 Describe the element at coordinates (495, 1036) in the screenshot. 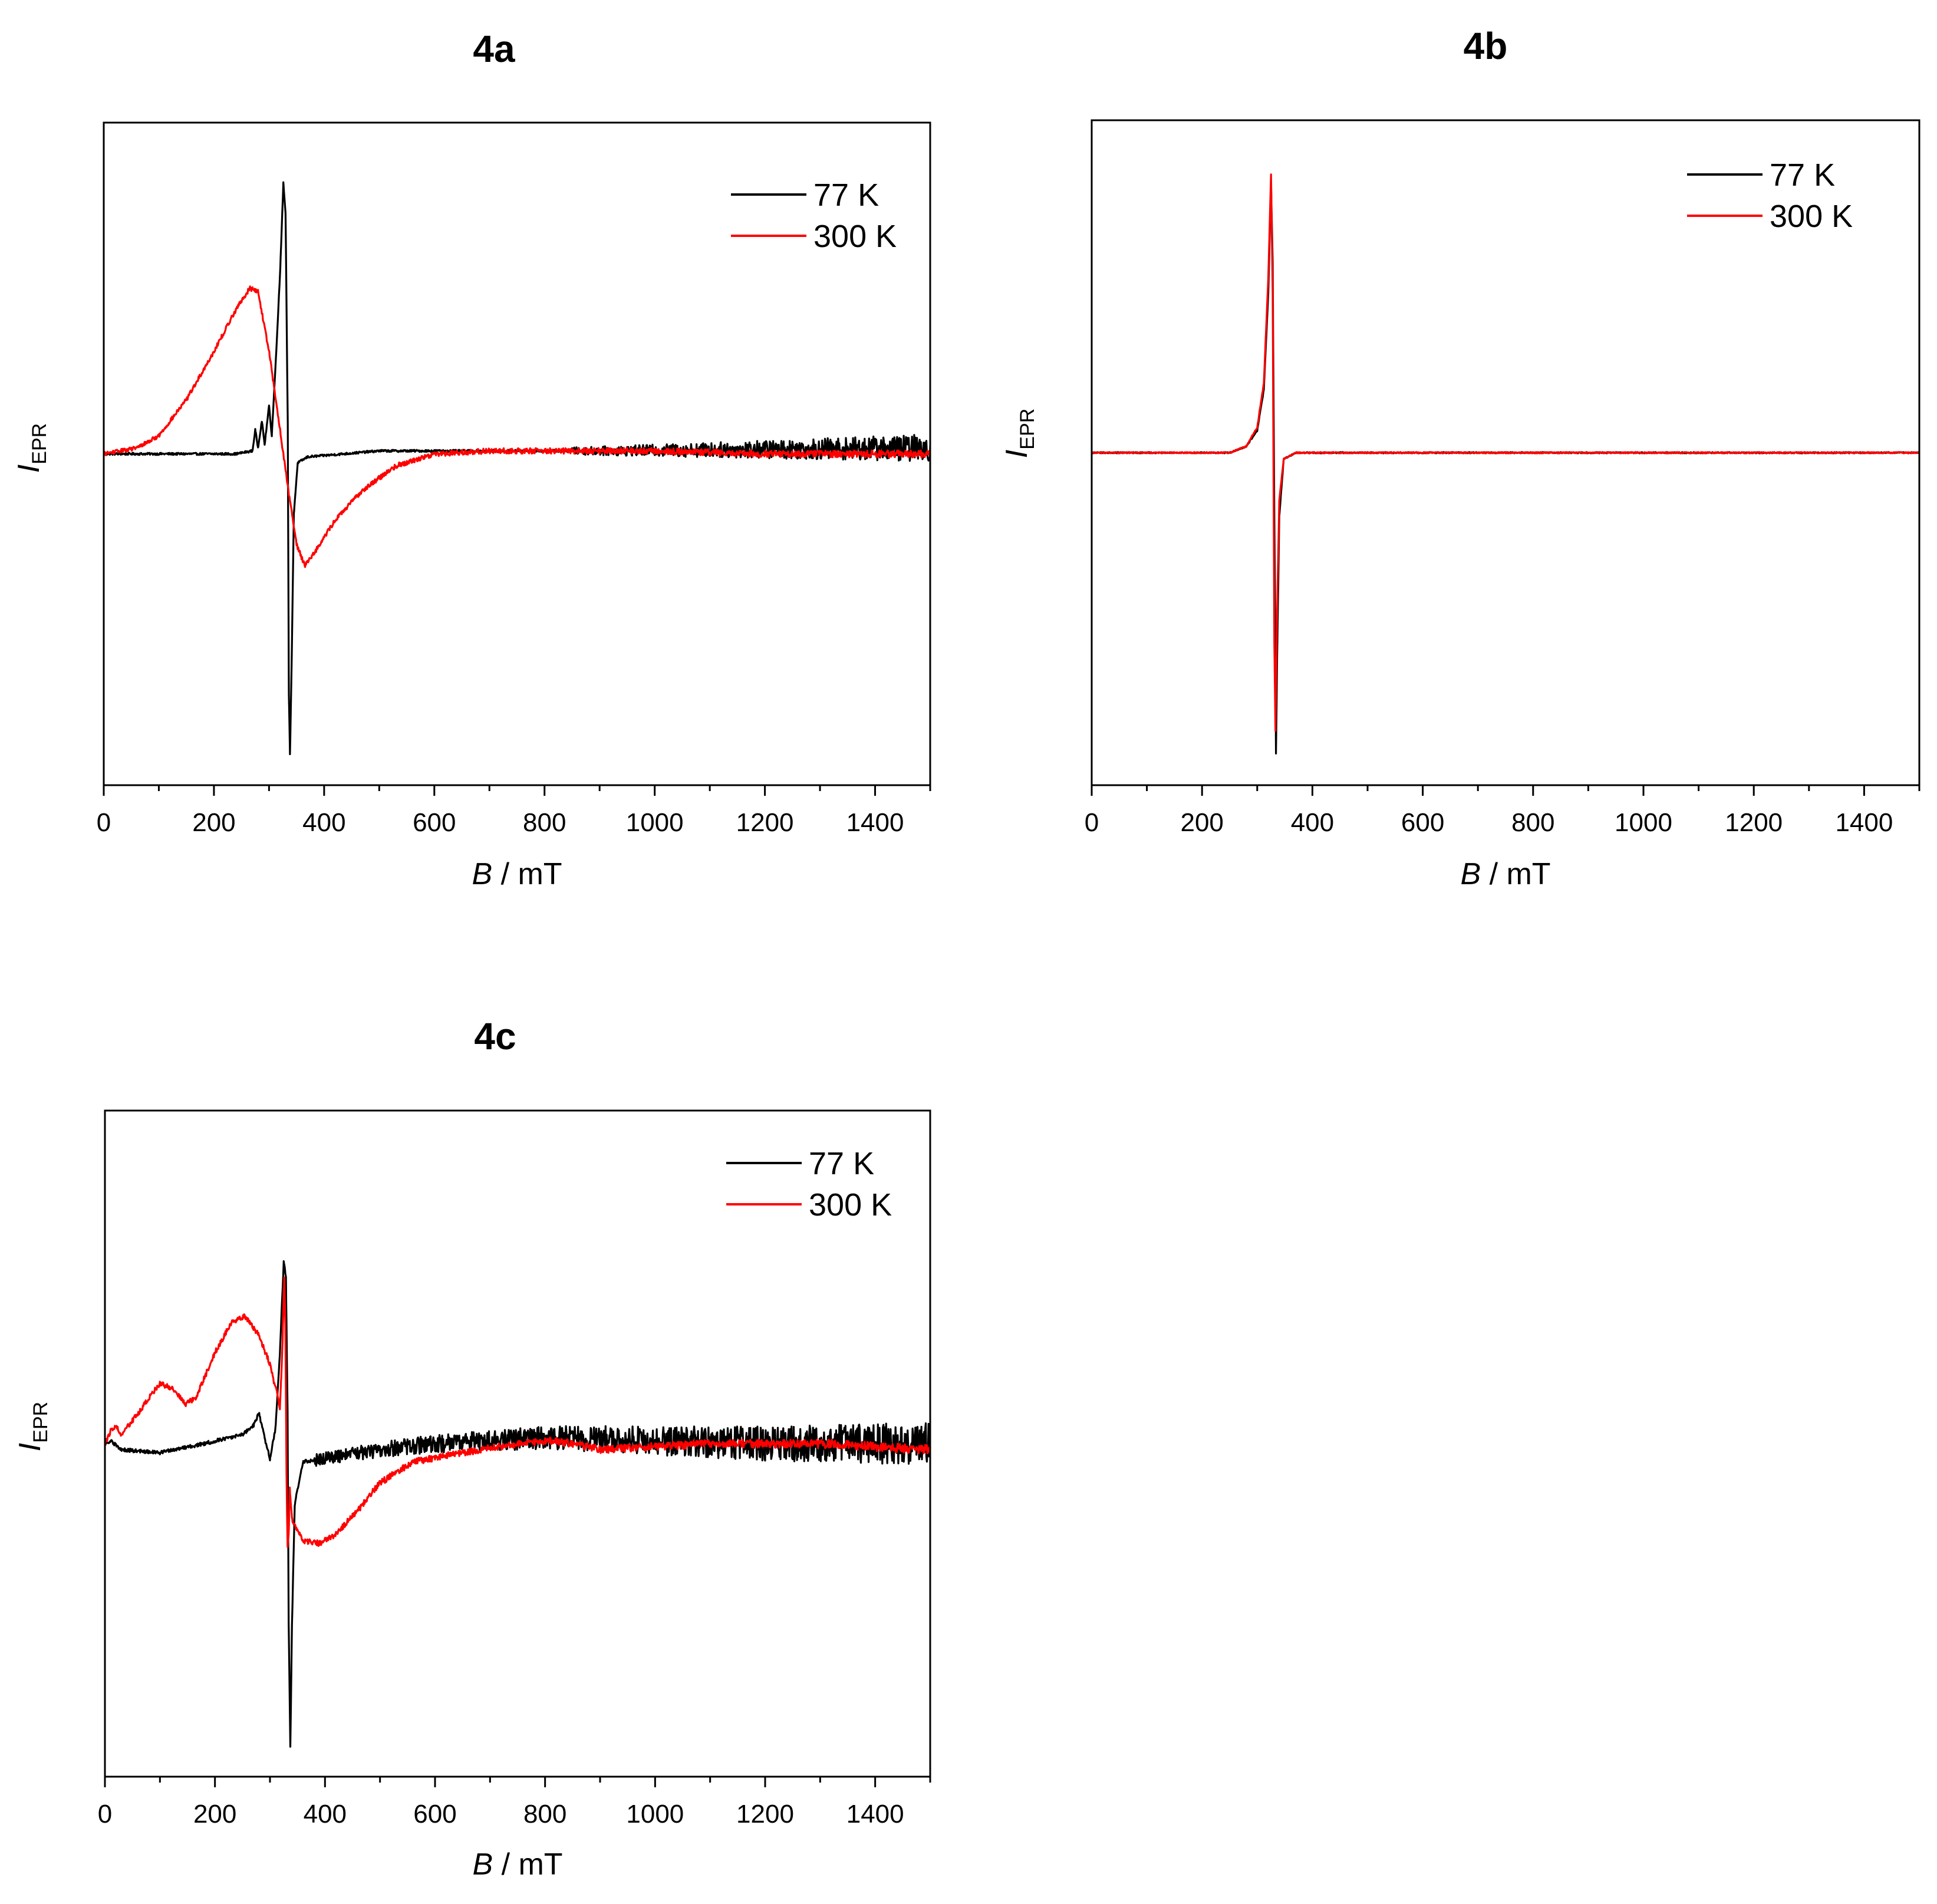

I see `chart-title: 4c` at that location.